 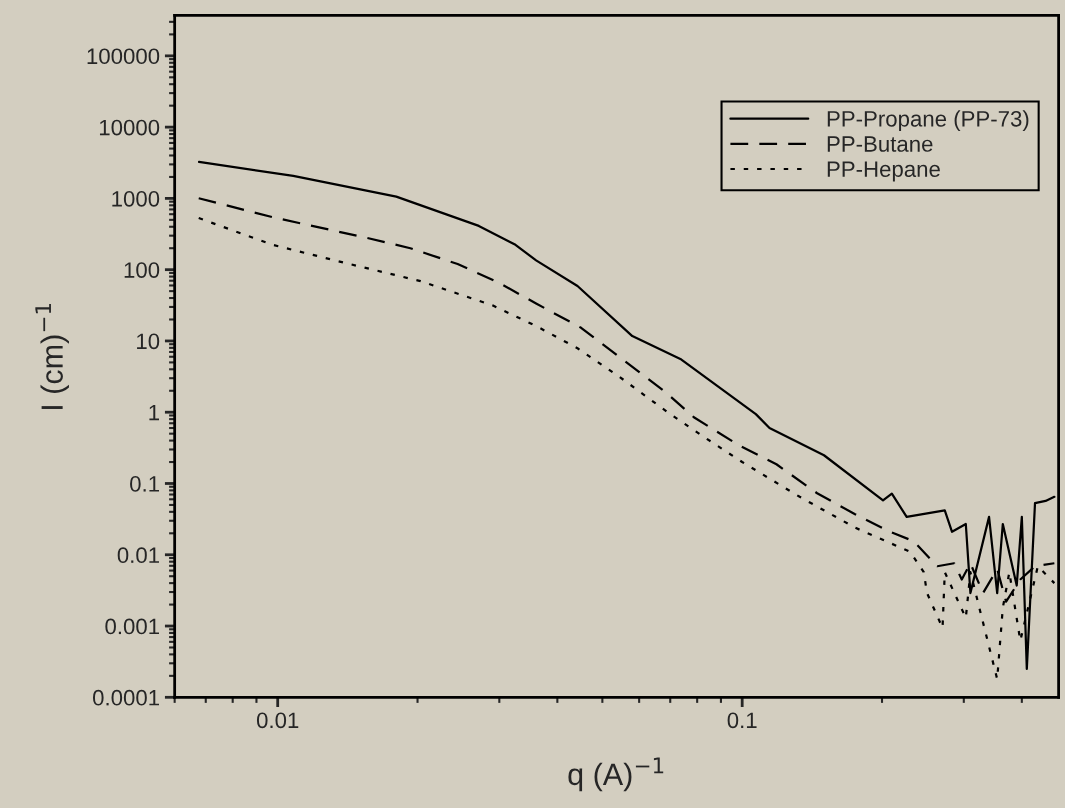 What do you see at coordinates (883, 171) in the screenshot?
I see `legend-label: PP-Hepane` at bounding box center [883, 171].